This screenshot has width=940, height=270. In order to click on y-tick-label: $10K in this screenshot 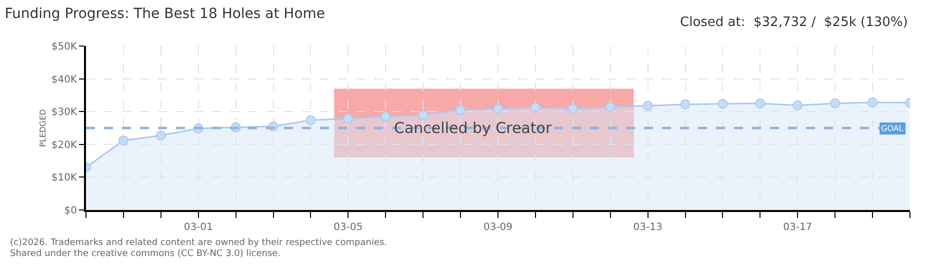, I will do `click(64, 178)`.